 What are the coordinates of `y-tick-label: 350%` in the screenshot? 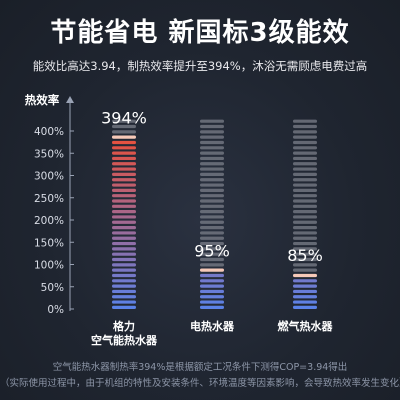 It's located at (49, 154).